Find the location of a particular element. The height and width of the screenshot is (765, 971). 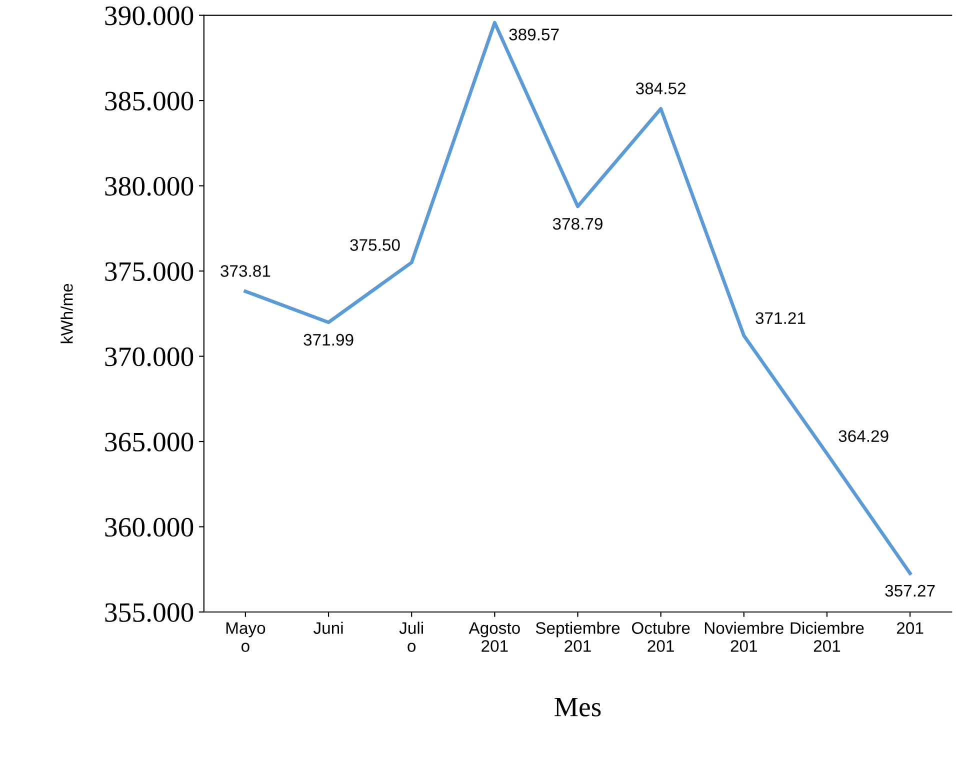

data-label: 375.50 is located at coordinates (375, 245).